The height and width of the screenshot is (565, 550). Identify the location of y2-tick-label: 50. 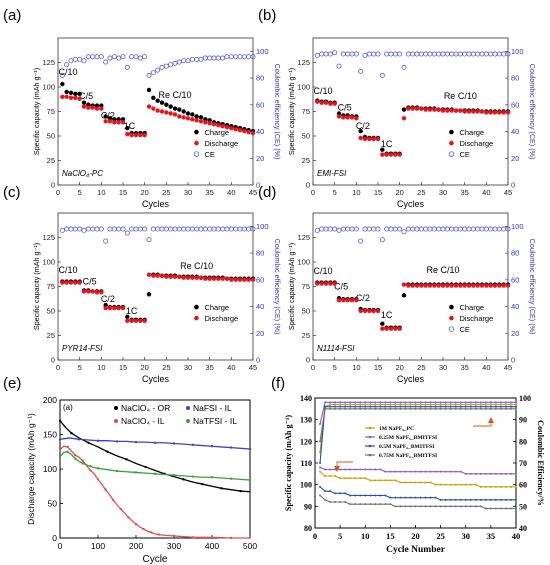
(523, 506).